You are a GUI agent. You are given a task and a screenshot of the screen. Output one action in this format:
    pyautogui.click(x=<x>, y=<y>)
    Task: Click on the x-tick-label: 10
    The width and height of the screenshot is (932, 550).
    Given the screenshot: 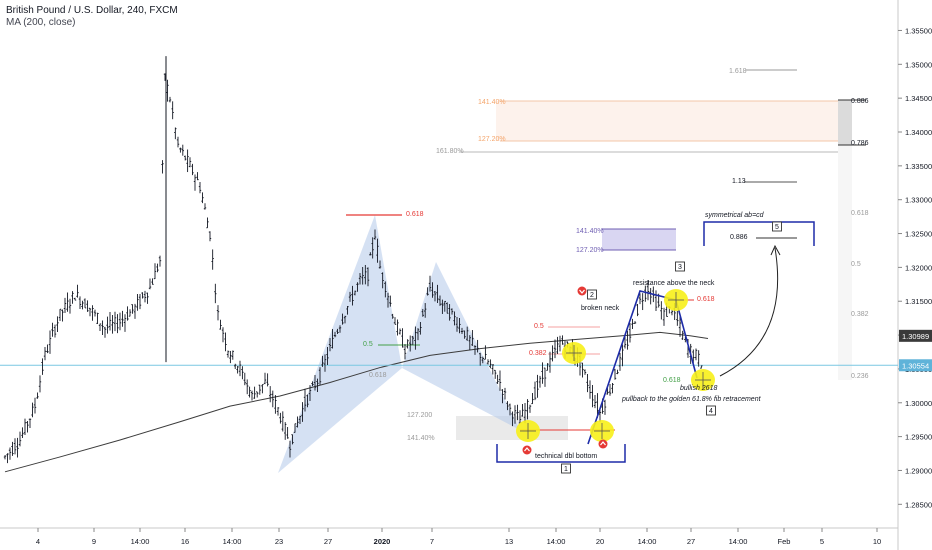 What is the action you would take?
    pyautogui.click(x=877, y=541)
    